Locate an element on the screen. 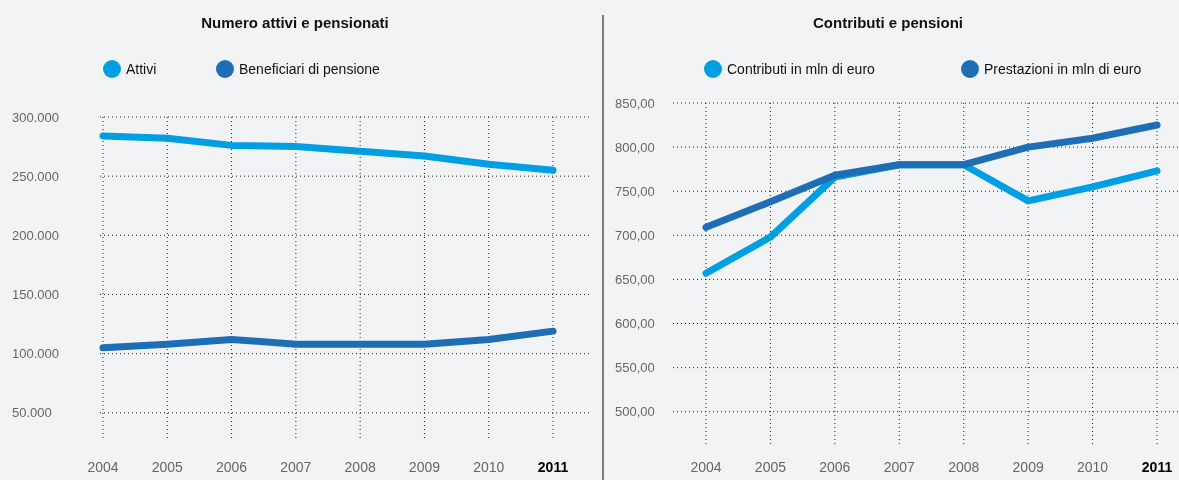 This screenshot has height=480, width=1179. legend-label: Prestazioni in mln di euro is located at coordinates (1063, 69).